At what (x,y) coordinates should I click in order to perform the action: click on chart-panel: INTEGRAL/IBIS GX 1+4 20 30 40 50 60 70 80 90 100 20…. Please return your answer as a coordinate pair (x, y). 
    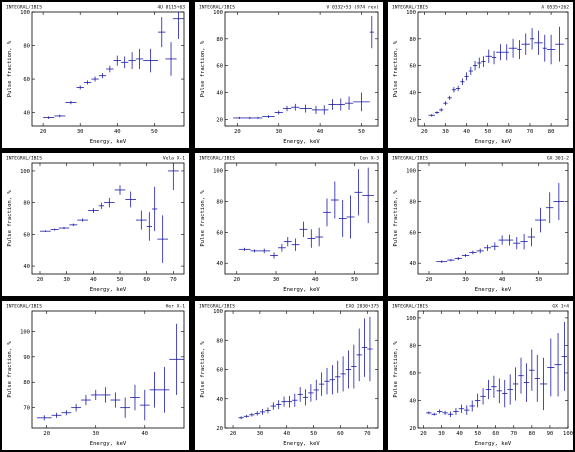
    Looking at the image, I should click on (480, 375).